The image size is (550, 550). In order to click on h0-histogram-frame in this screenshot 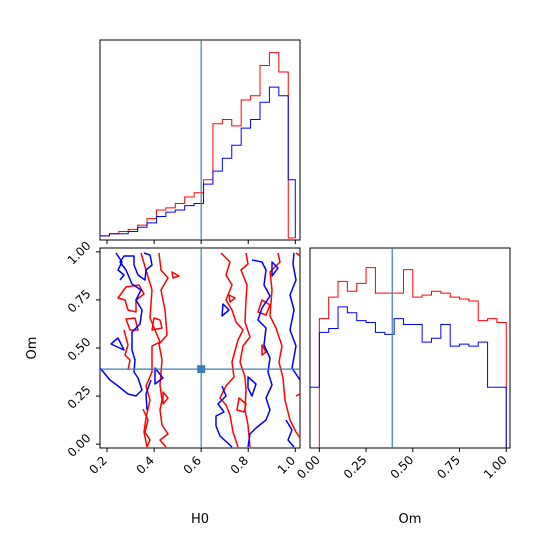, I will do `click(200, 140)`.